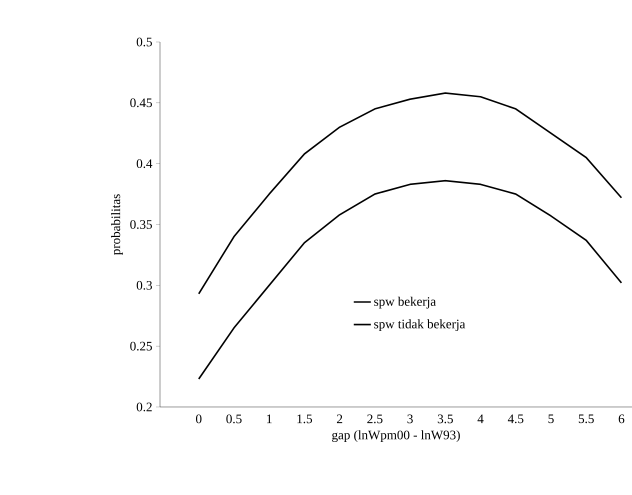 The image size is (632, 495). I want to click on x-tick-label: 1, so click(269, 419).